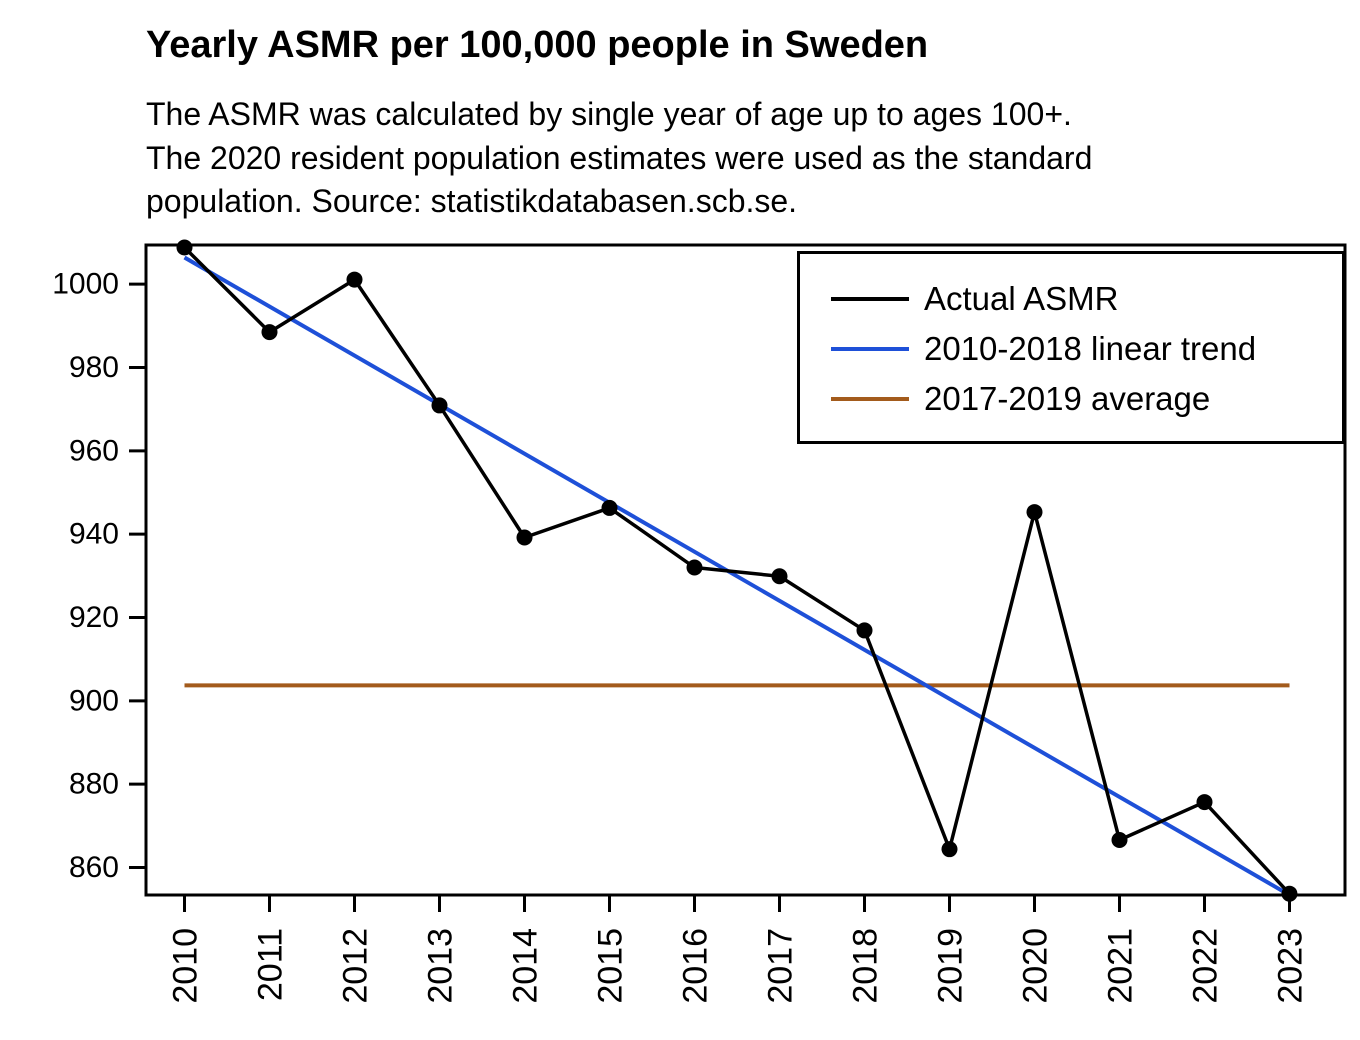 The width and height of the screenshot is (1360, 1040). Describe the element at coordinates (864, 630) in the screenshot. I see `data-point-2018` at that location.